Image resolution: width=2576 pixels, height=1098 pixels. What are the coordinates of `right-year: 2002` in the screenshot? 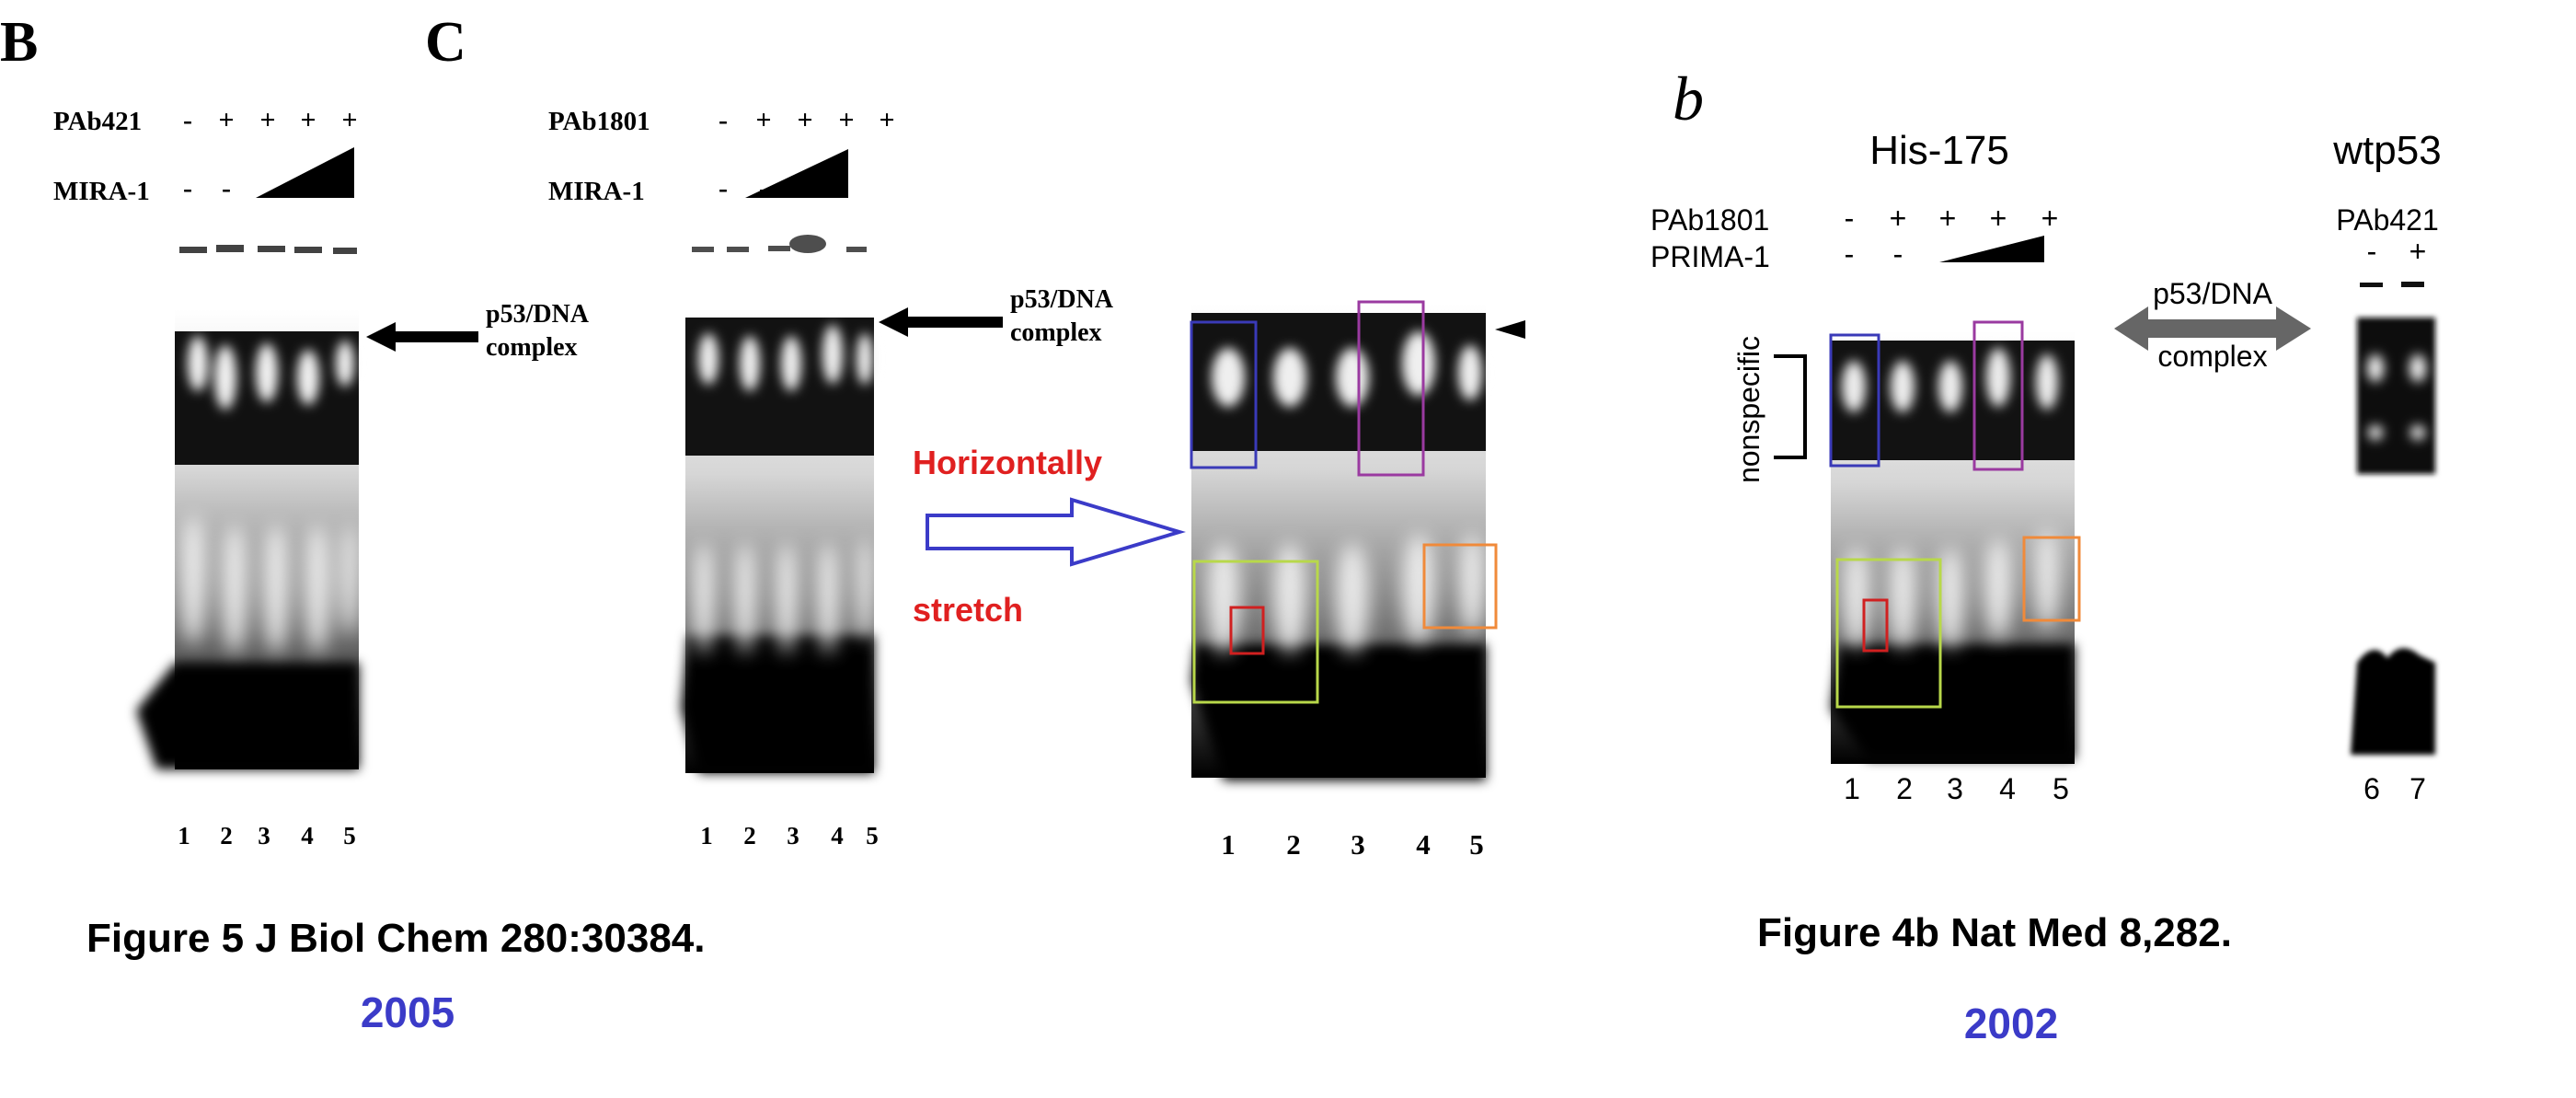 It's located at (2011, 1023).